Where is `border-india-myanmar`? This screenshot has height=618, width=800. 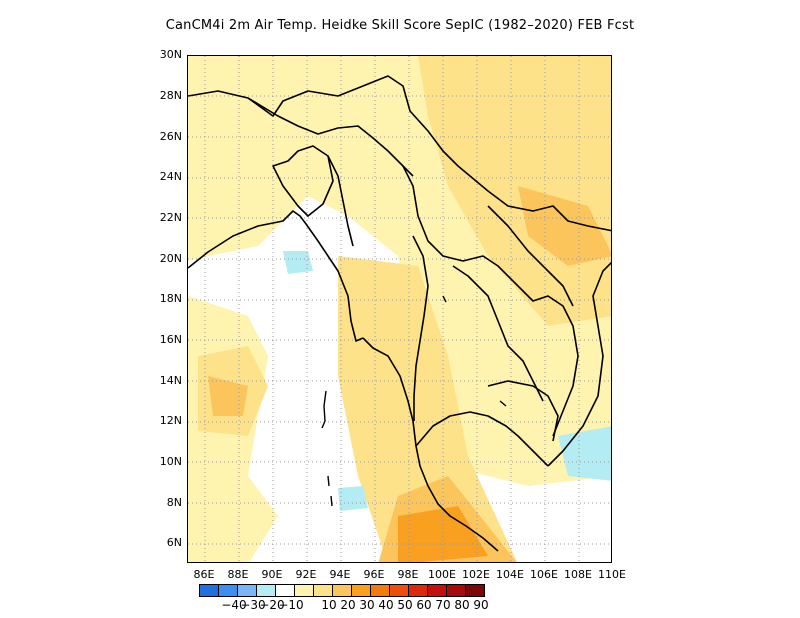
border-india-myanmar is located at coordinates (340, 201).